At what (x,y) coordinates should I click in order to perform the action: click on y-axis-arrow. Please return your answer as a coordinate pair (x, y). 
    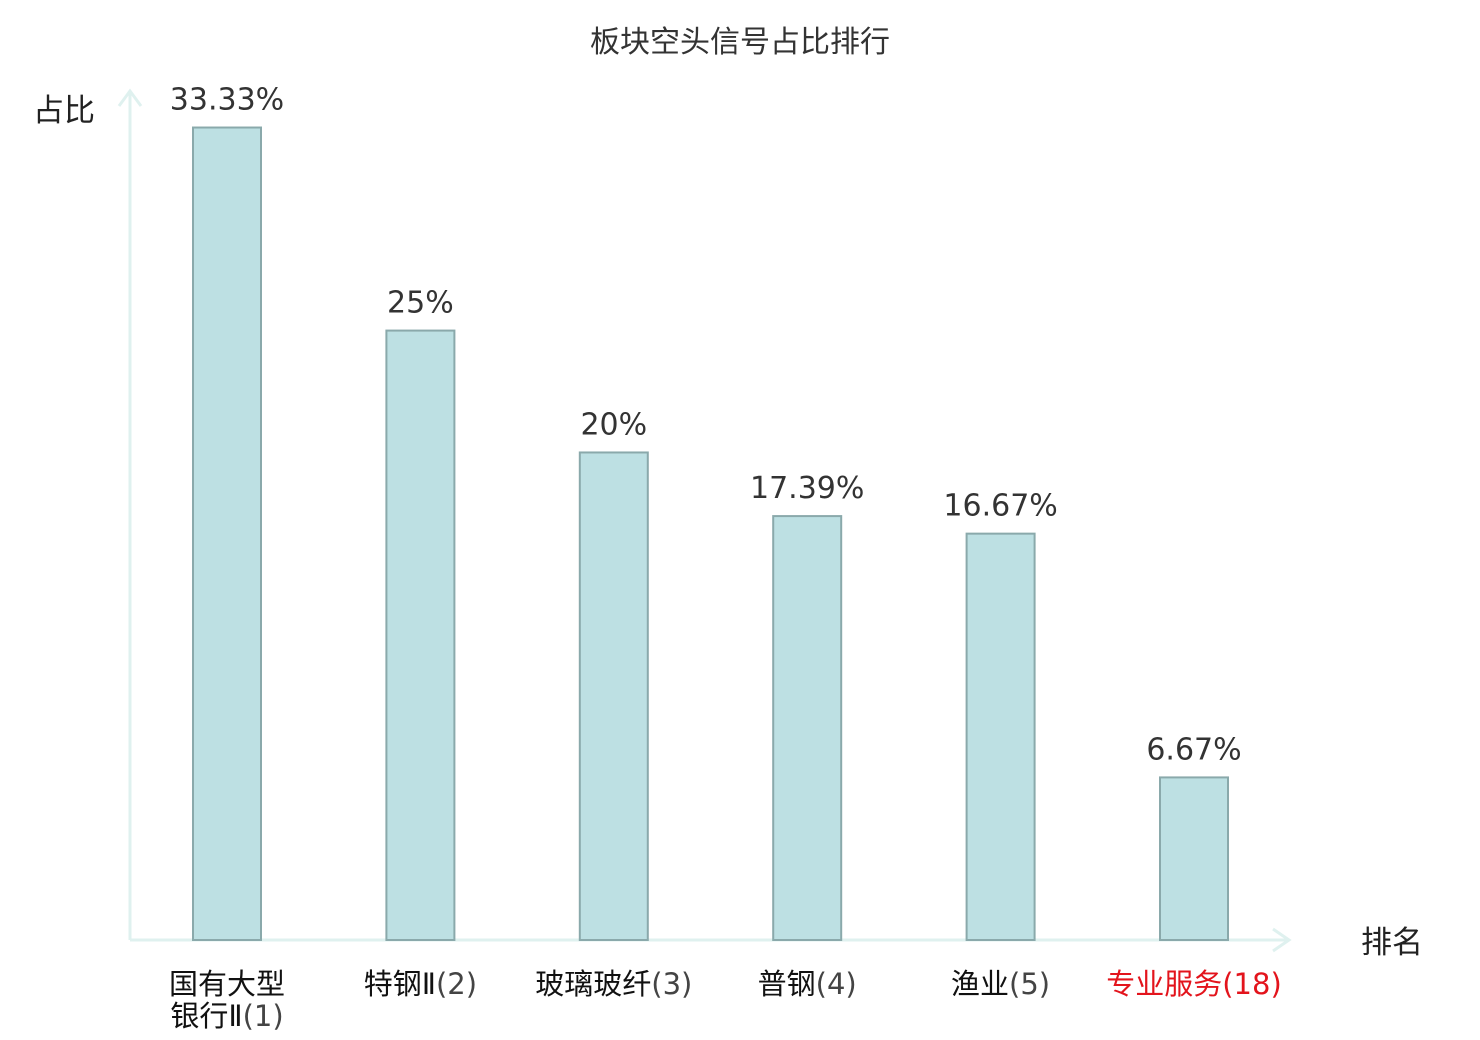
    Looking at the image, I should click on (130, 97).